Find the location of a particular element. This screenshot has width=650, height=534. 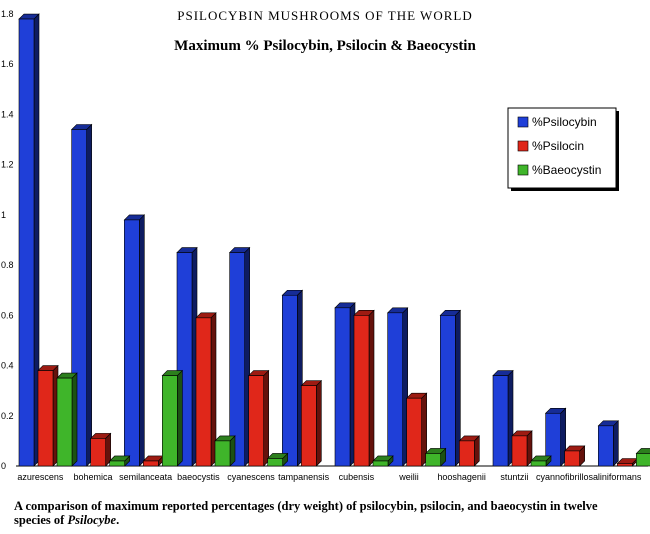

legend-label: %Baeocystin is located at coordinates (566, 170).